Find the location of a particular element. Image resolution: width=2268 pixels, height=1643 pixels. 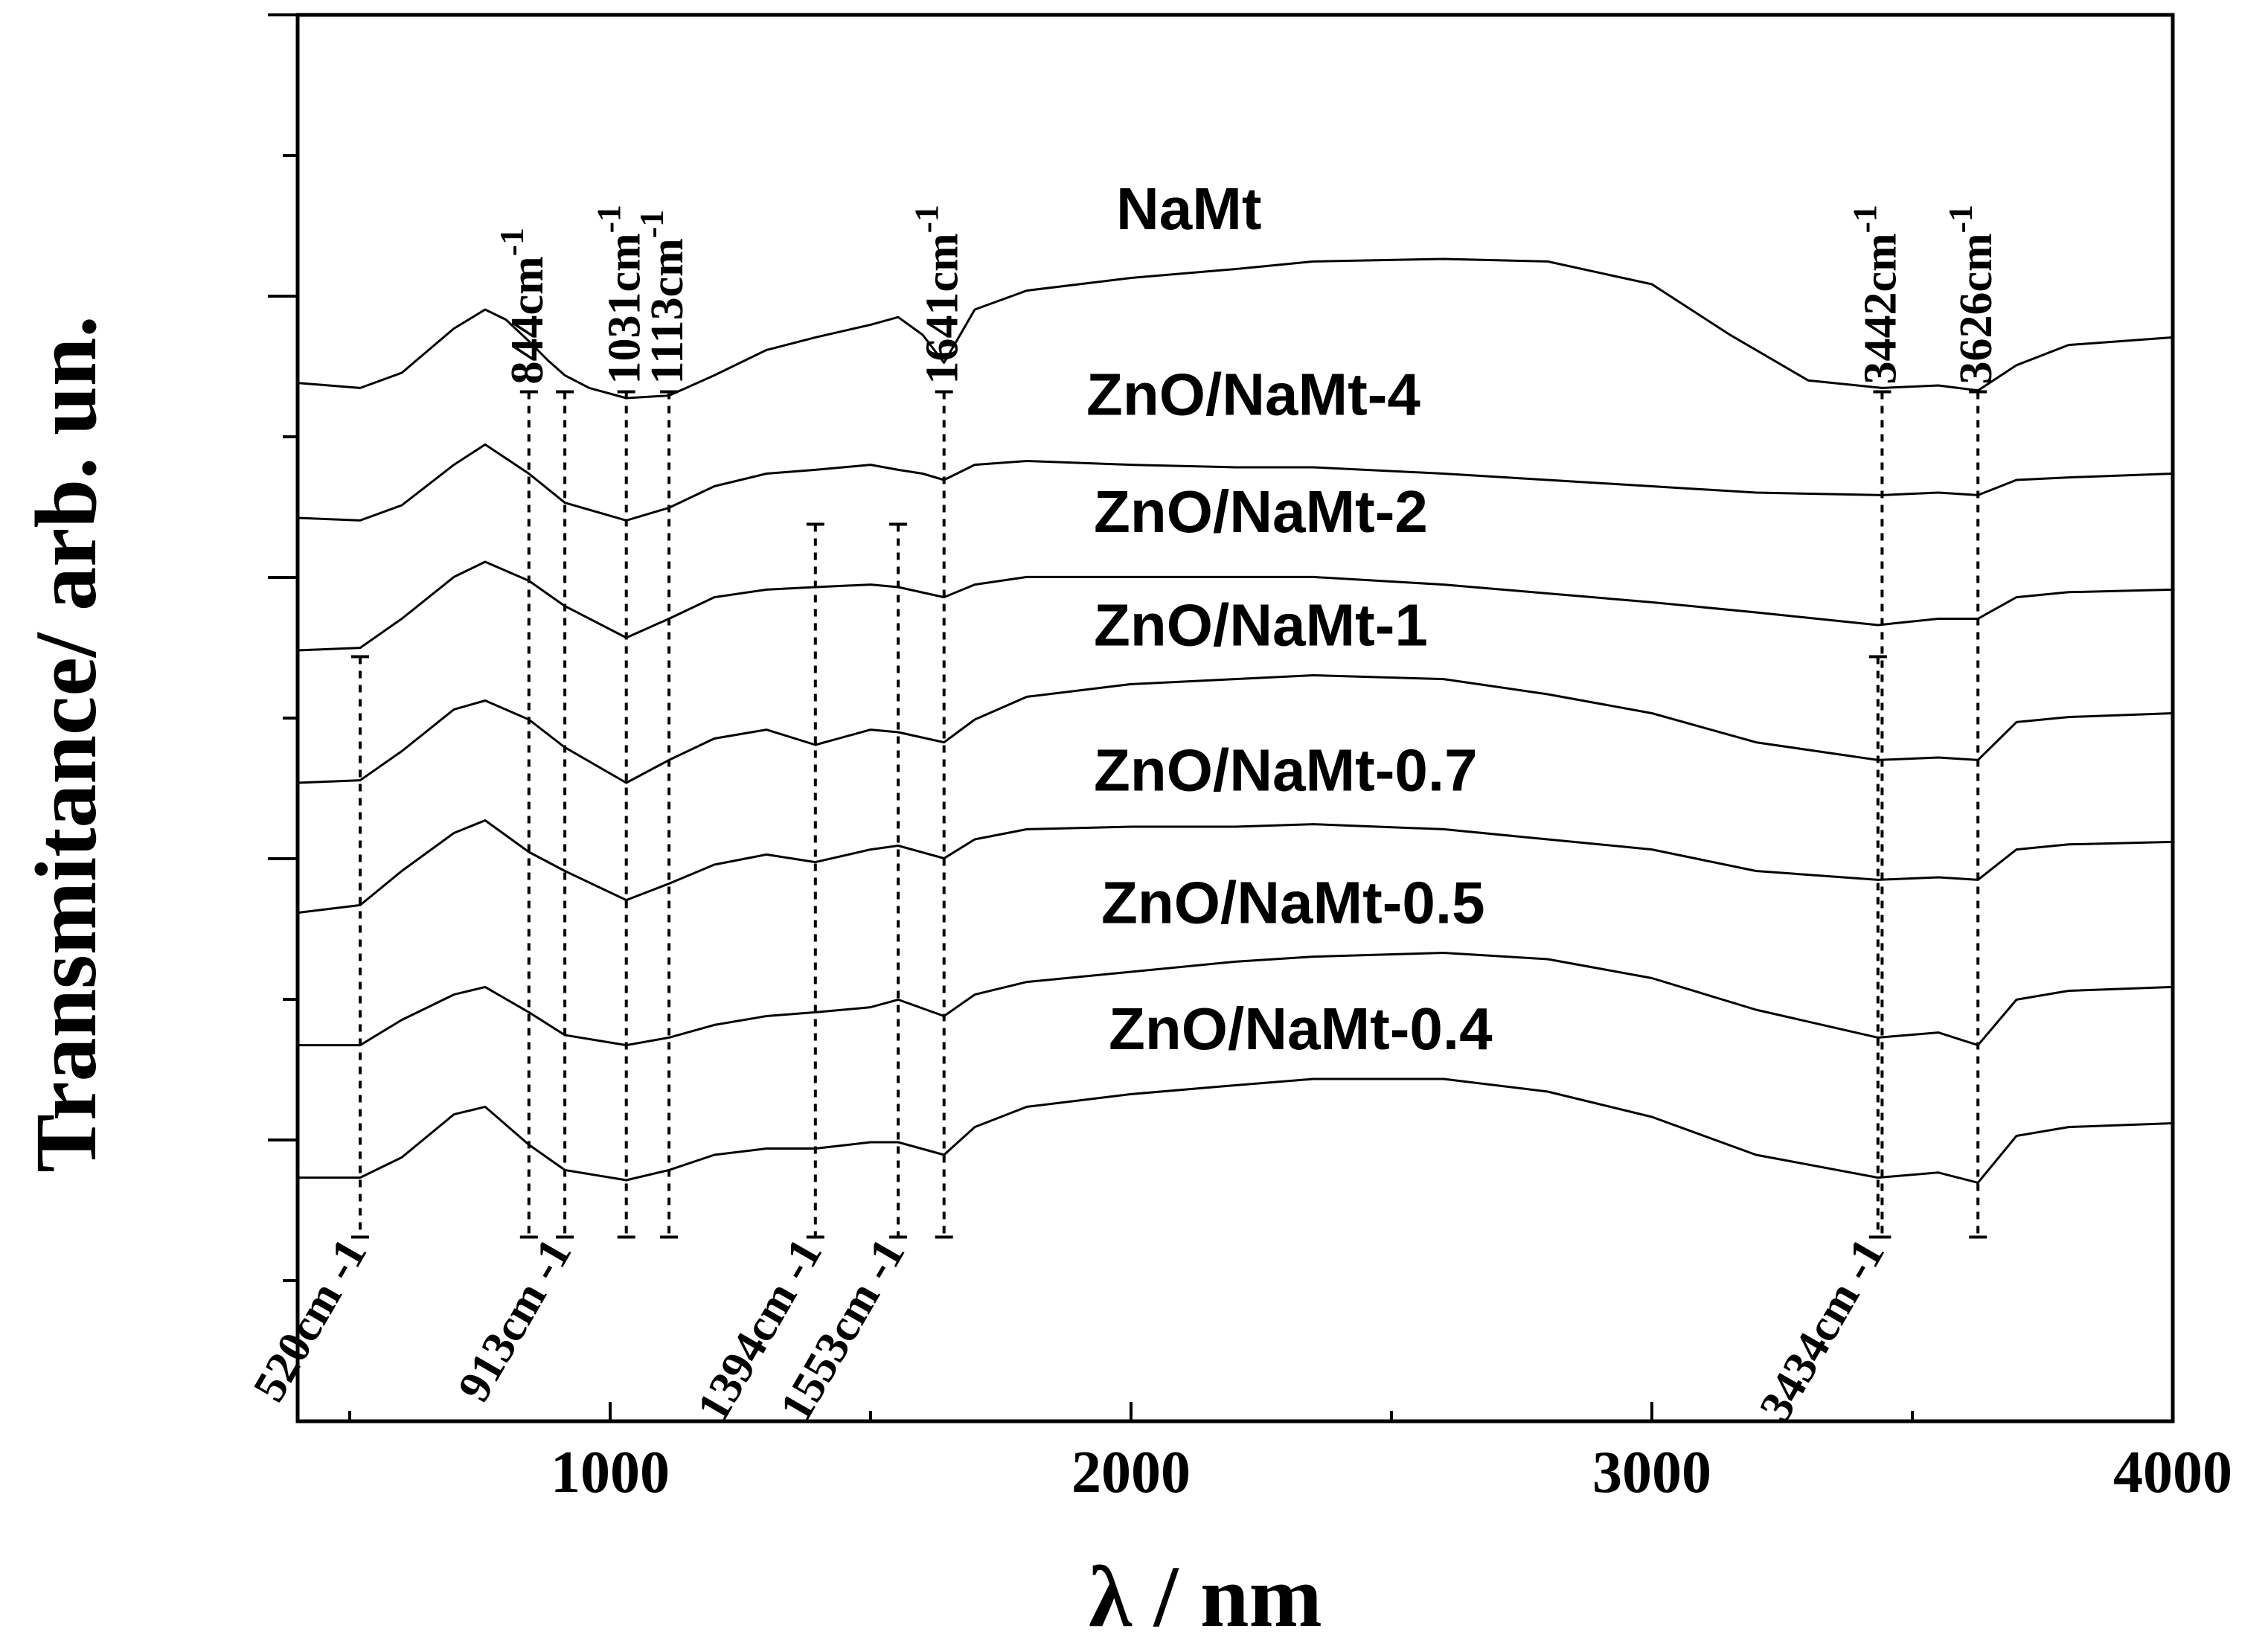

peak-label: 1031cm-1 is located at coordinates (620, 295).